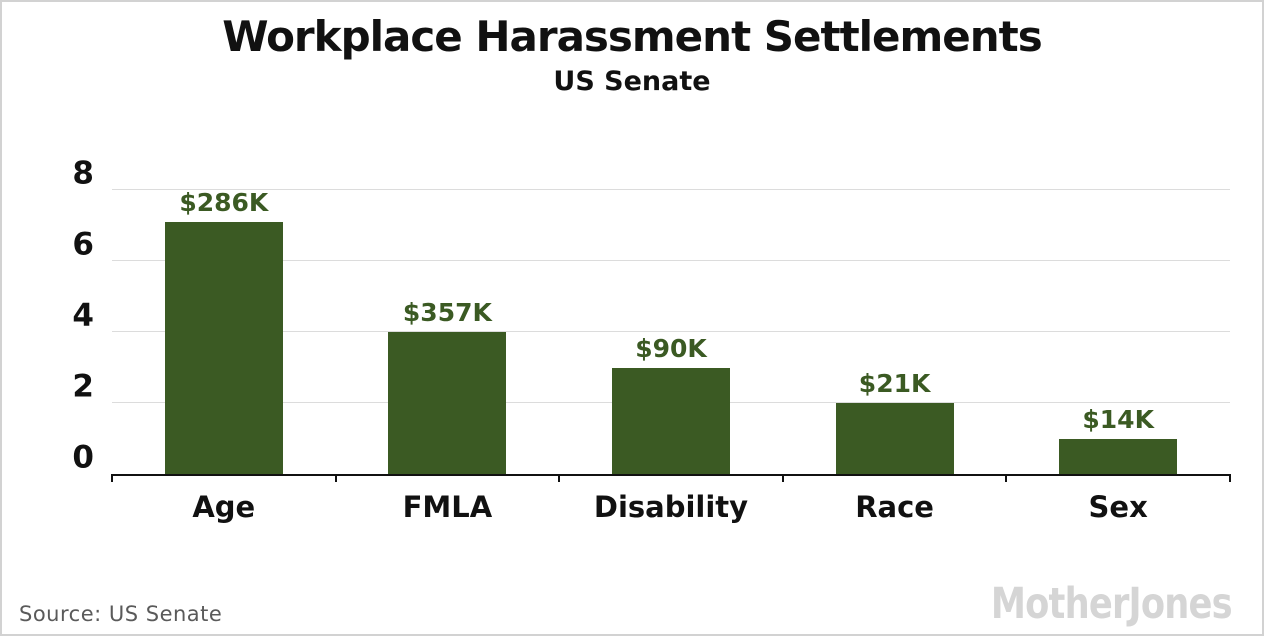 The width and height of the screenshot is (1264, 636). What do you see at coordinates (632, 36) in the screenshot?
I see `chart-title: Workplace Harassment Settlements` at bounding box center [632, 36].